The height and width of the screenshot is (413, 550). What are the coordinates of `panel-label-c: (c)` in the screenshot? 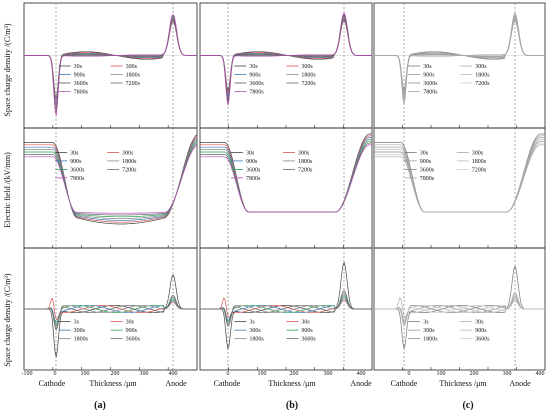 It's located at (467, 405).